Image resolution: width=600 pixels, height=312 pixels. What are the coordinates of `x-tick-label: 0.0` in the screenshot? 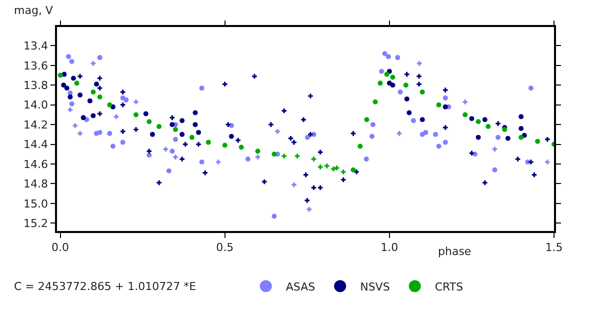 It's located at (61, 247).